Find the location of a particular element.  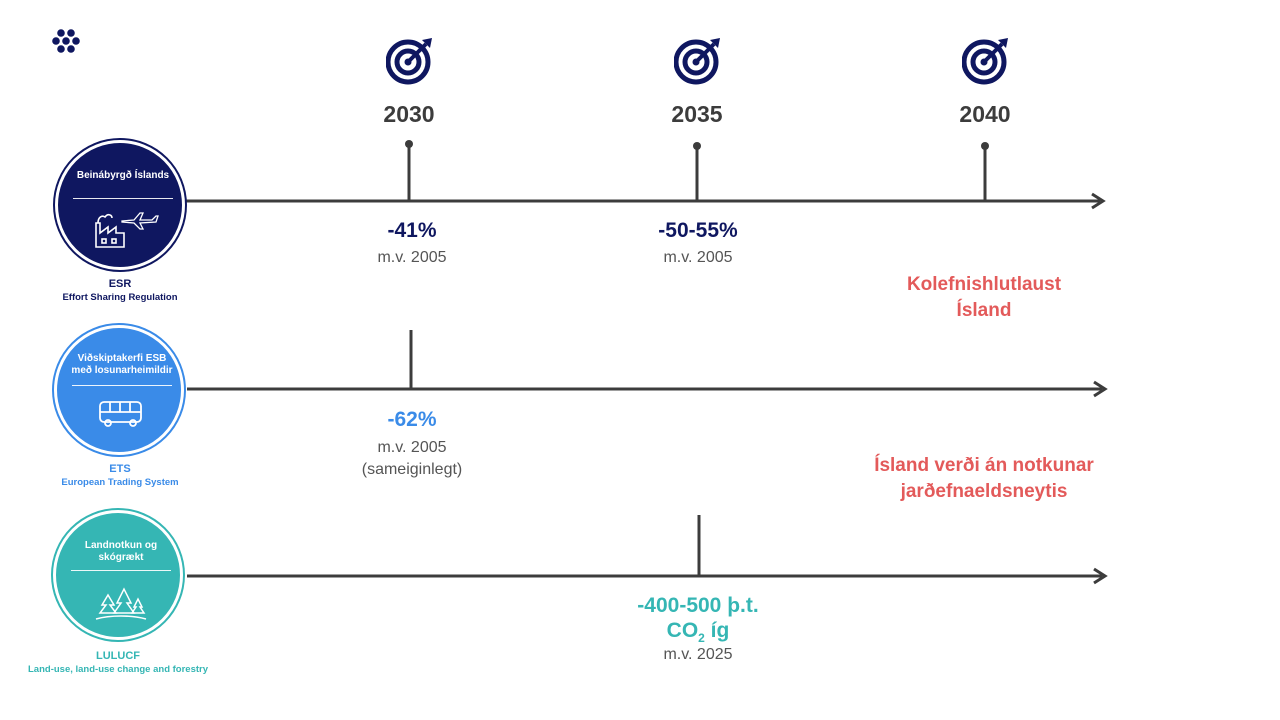

lulucf-axis-arrow is located at coordinates (1100, 576).